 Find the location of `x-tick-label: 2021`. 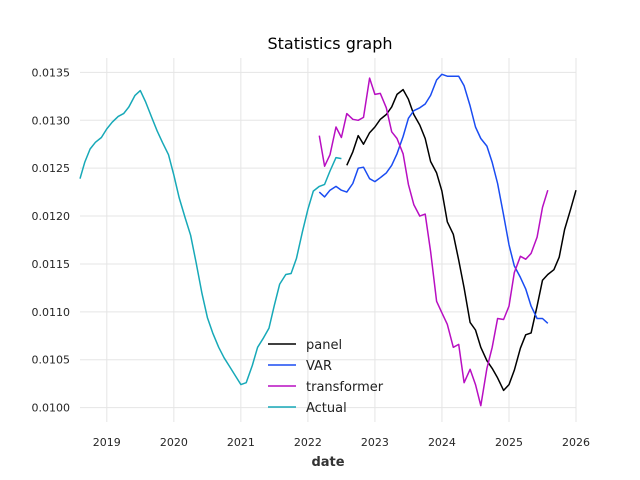

x-tick-label: 2021 is located at coordinates (241, 442).